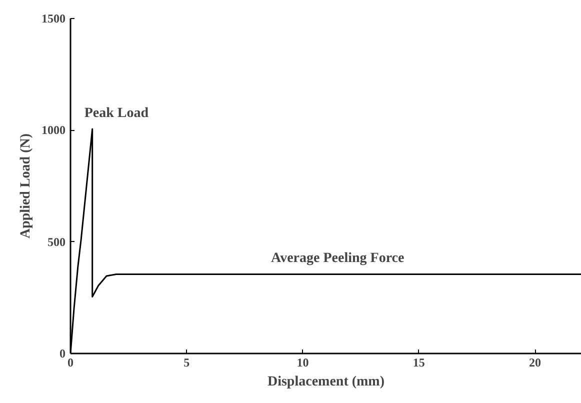 The height and width of the screenshot is (403, 581). I want to click on y-axis-title: Applied Load (N), so click(26, 186).